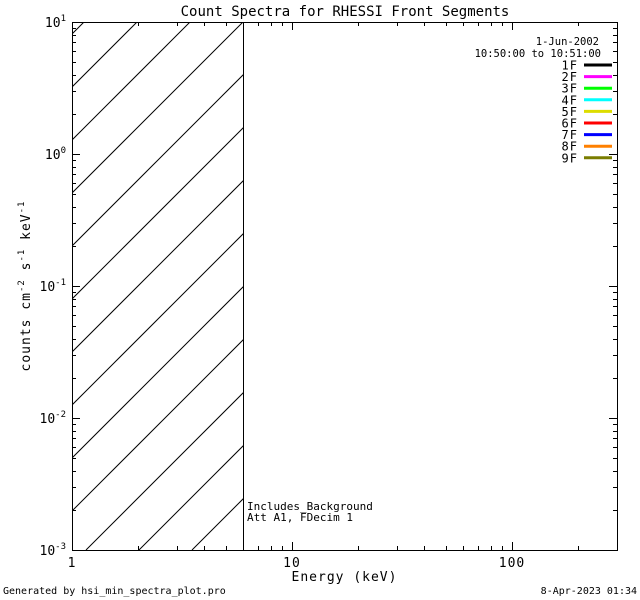 The width and height of the screenshot is (640, 600). I want to click on y-axis-tick-label: 10⁻³, so click(53, 550).